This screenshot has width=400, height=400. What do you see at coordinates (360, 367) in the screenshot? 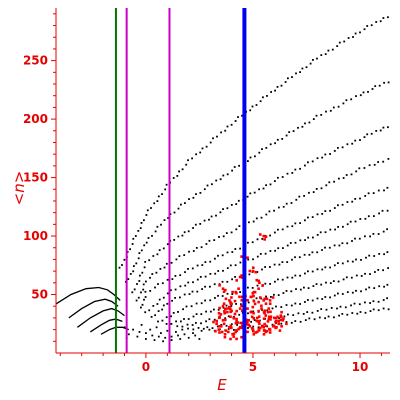
I see `x-tick-label: 10` at bounding box center [360, 367].